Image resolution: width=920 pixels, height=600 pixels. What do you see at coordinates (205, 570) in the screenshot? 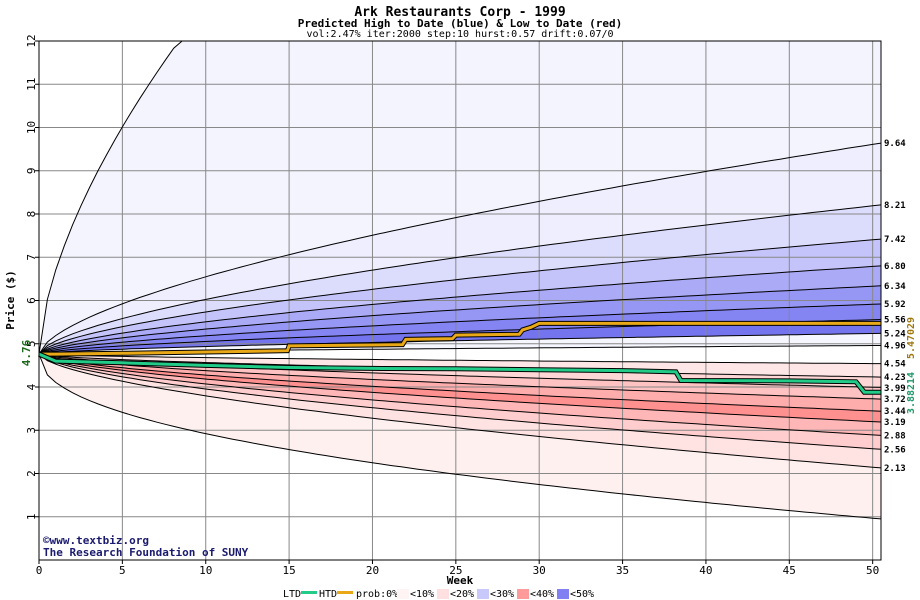
I see `x-tick-10: 10` at bounding box center [205, 570].